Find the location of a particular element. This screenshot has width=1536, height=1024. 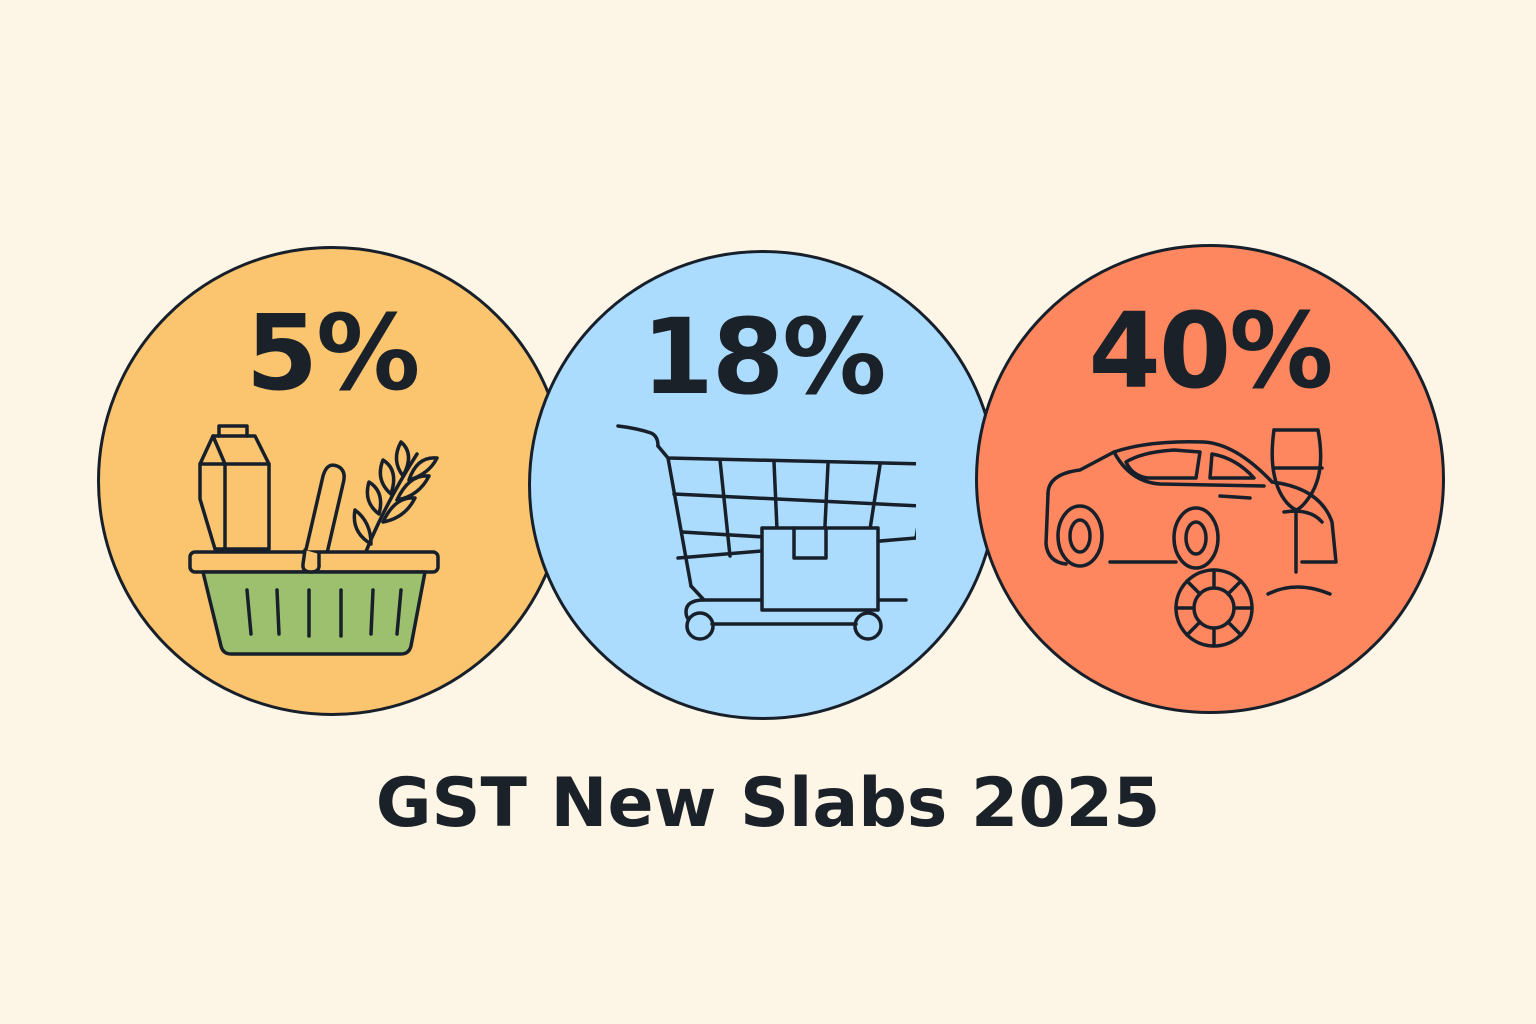

slab-rate-18-percent: 18% is located at coordinates (764, 357).